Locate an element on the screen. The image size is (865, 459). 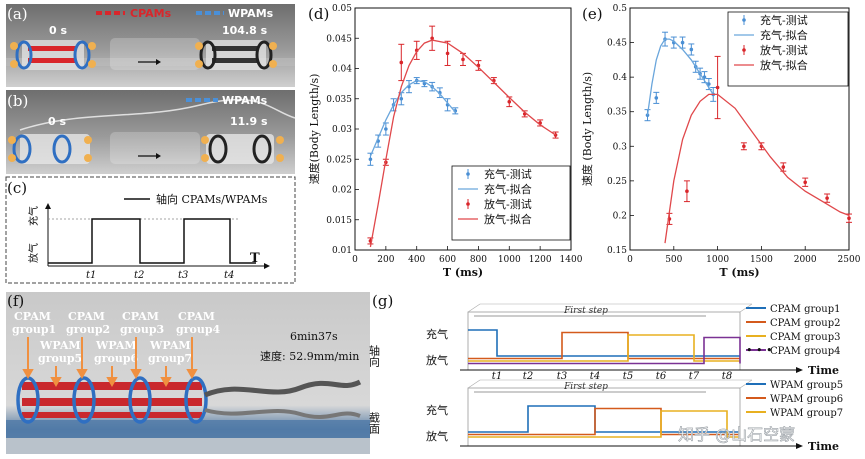
panel-f-letter: (f) is located at coordinates (15, 301).